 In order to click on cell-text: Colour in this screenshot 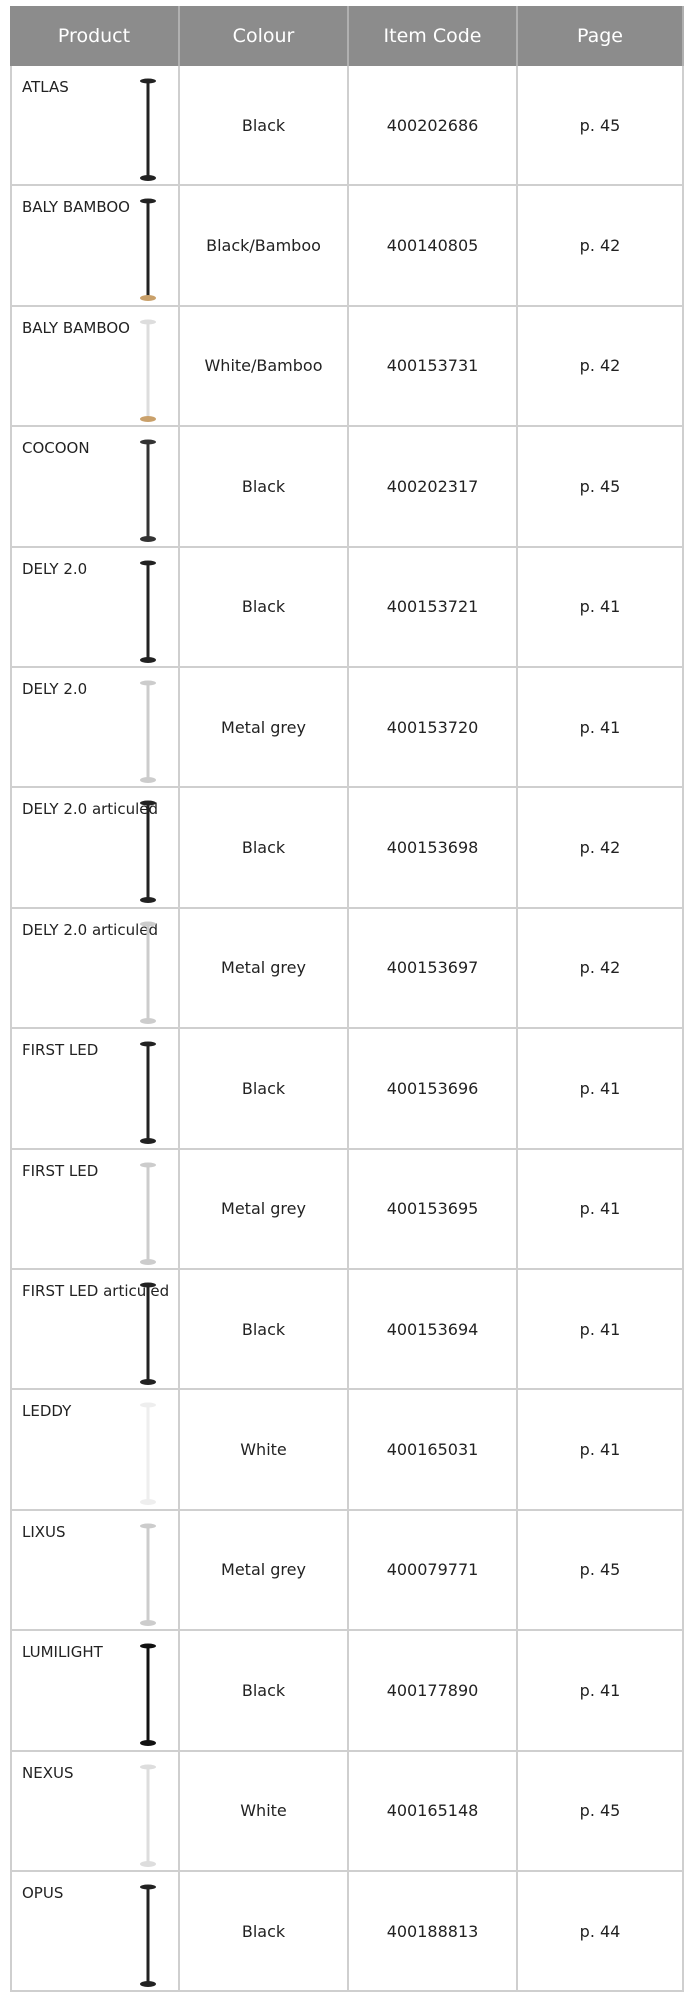, I will do `click(263, 36)`.